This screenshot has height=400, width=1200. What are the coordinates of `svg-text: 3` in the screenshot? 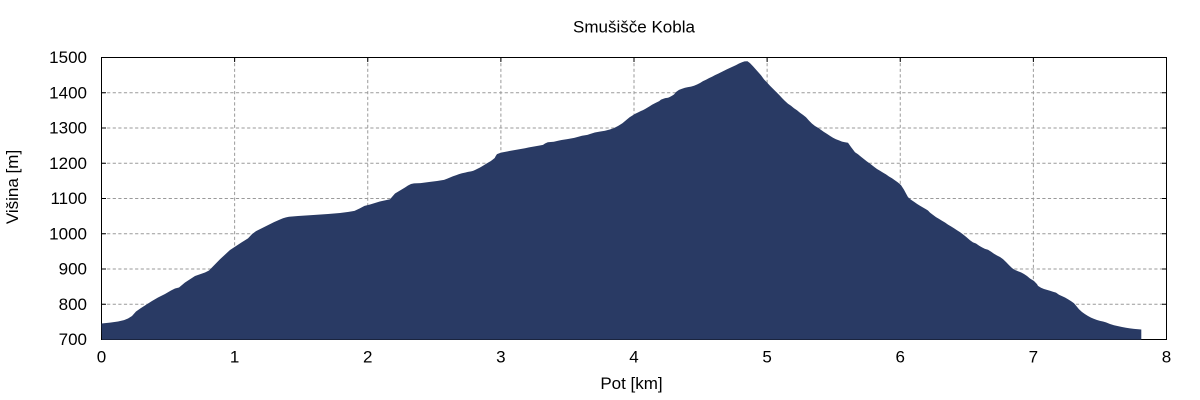 It's located at (500, 357).